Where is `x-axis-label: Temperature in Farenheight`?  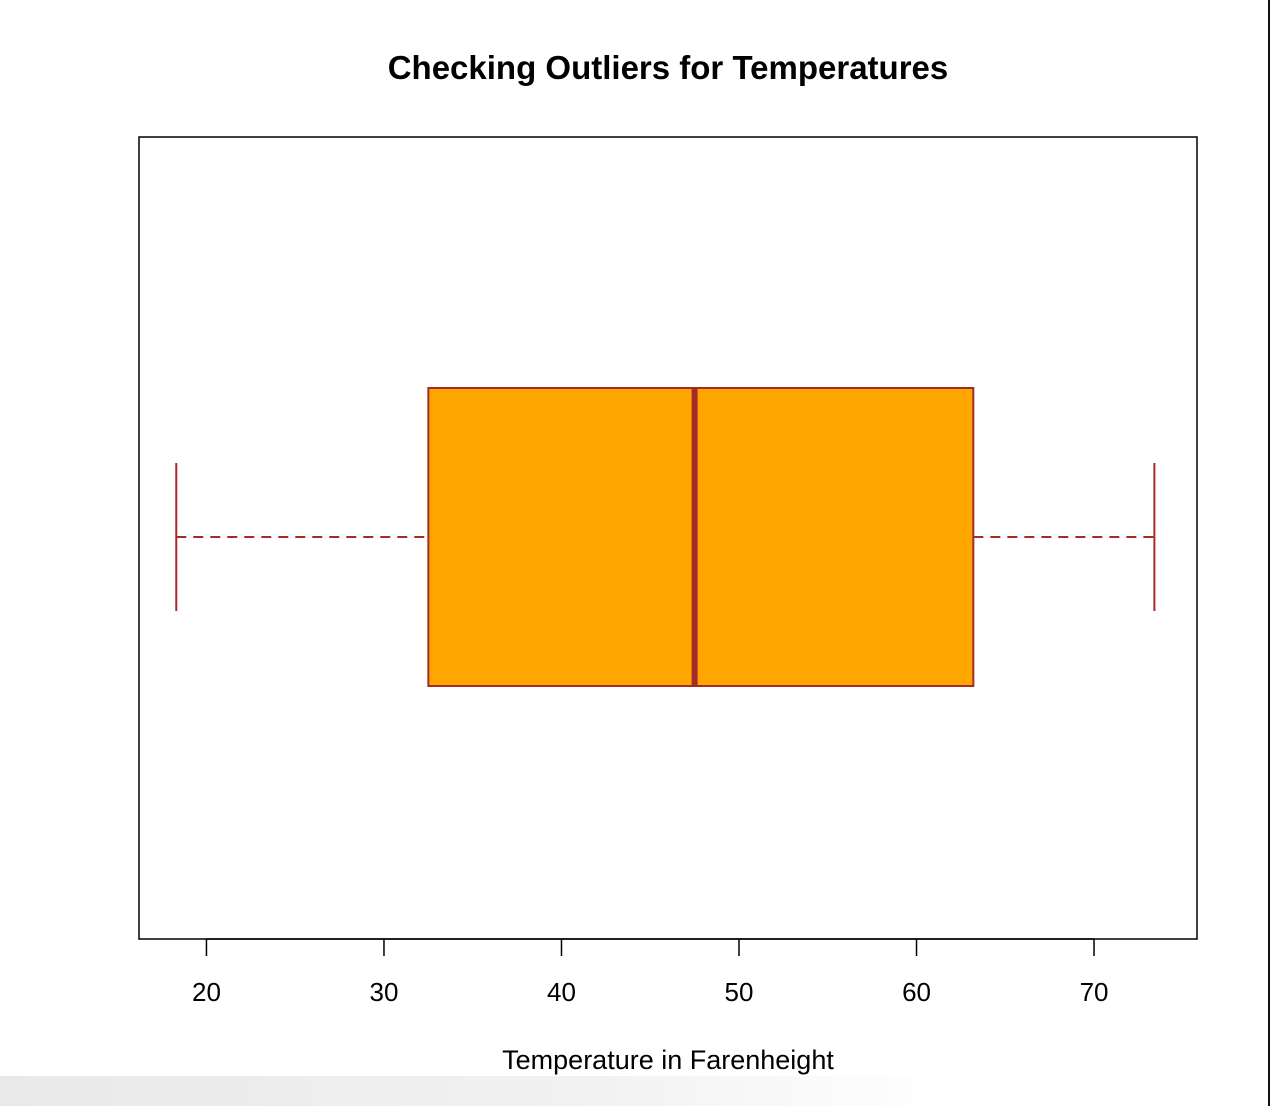 x-axis-label: Temperature in Farenheight is located at coordinates (668, 1060).